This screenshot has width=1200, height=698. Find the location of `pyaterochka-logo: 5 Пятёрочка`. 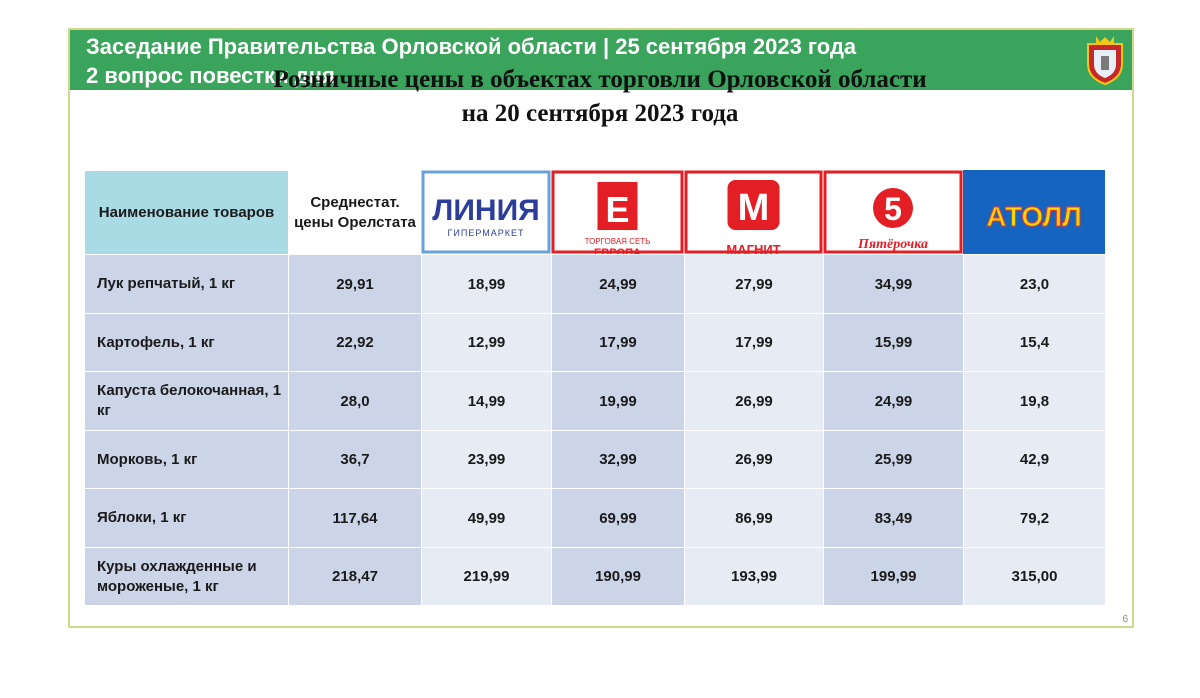

pyaterochka-logo: 5 Пятёрочка is located at coordinates (893, 212).